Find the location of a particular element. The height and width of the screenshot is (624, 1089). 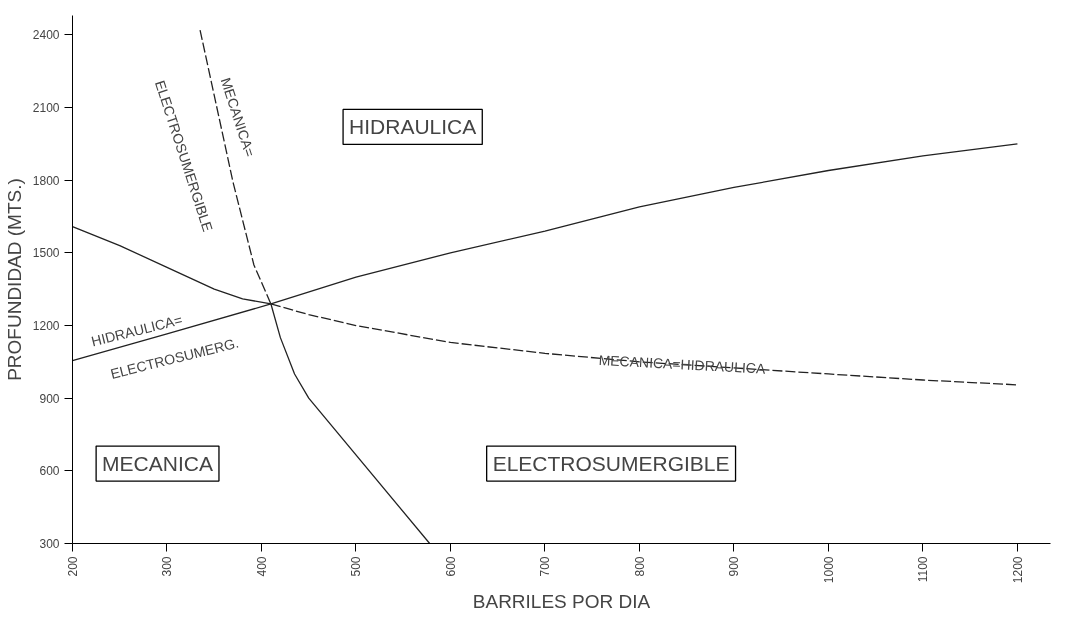

x-axis-title: BARRILES POR DIA is located at coordinates (561, 602).